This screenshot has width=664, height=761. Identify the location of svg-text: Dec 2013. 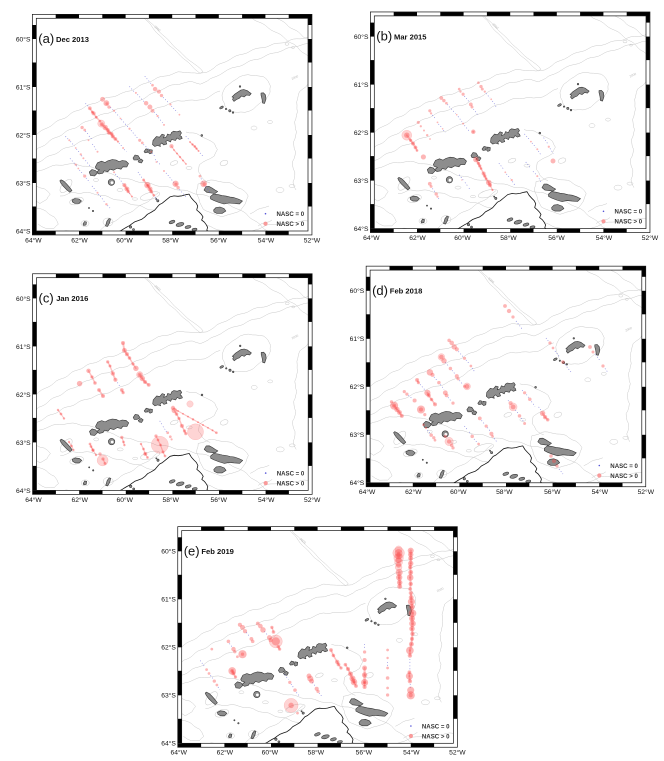
(72, 39).